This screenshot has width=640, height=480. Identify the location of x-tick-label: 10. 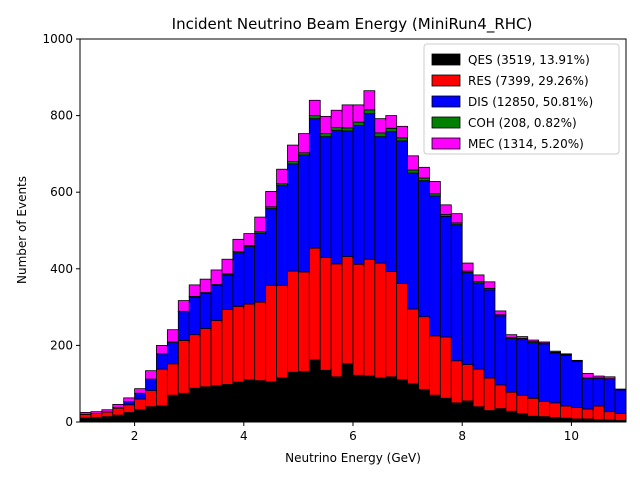
(571, 436).